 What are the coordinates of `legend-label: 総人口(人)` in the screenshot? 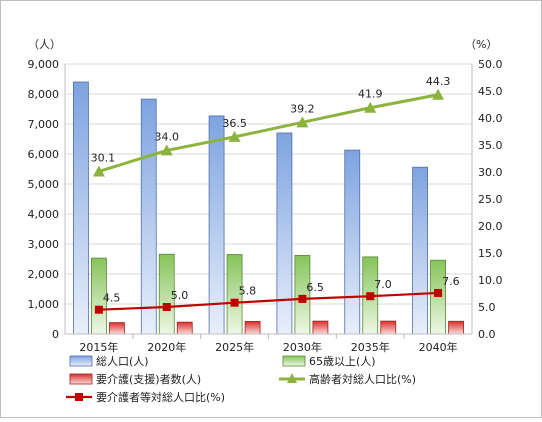 It's located at (122, 361).